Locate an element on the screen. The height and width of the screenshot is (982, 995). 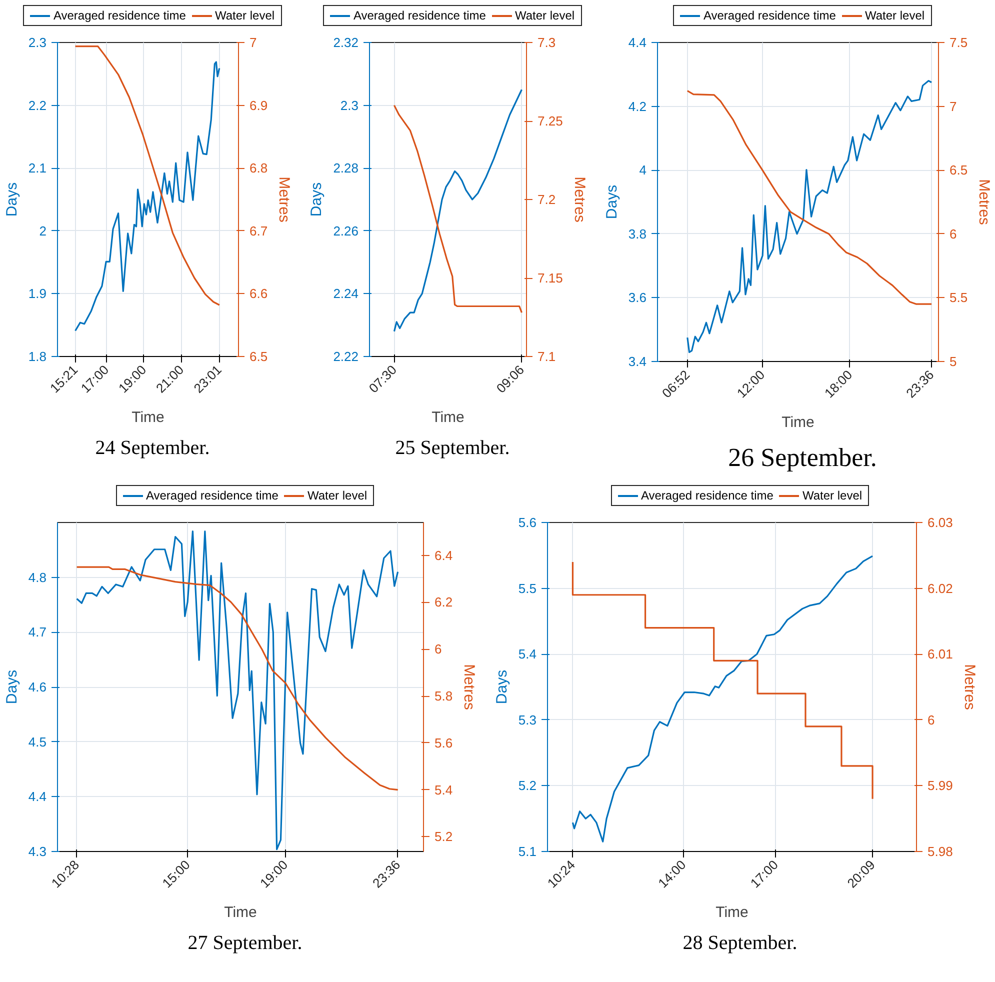
y2-tick-label: 7.1 is located at coordinates (547, 356).